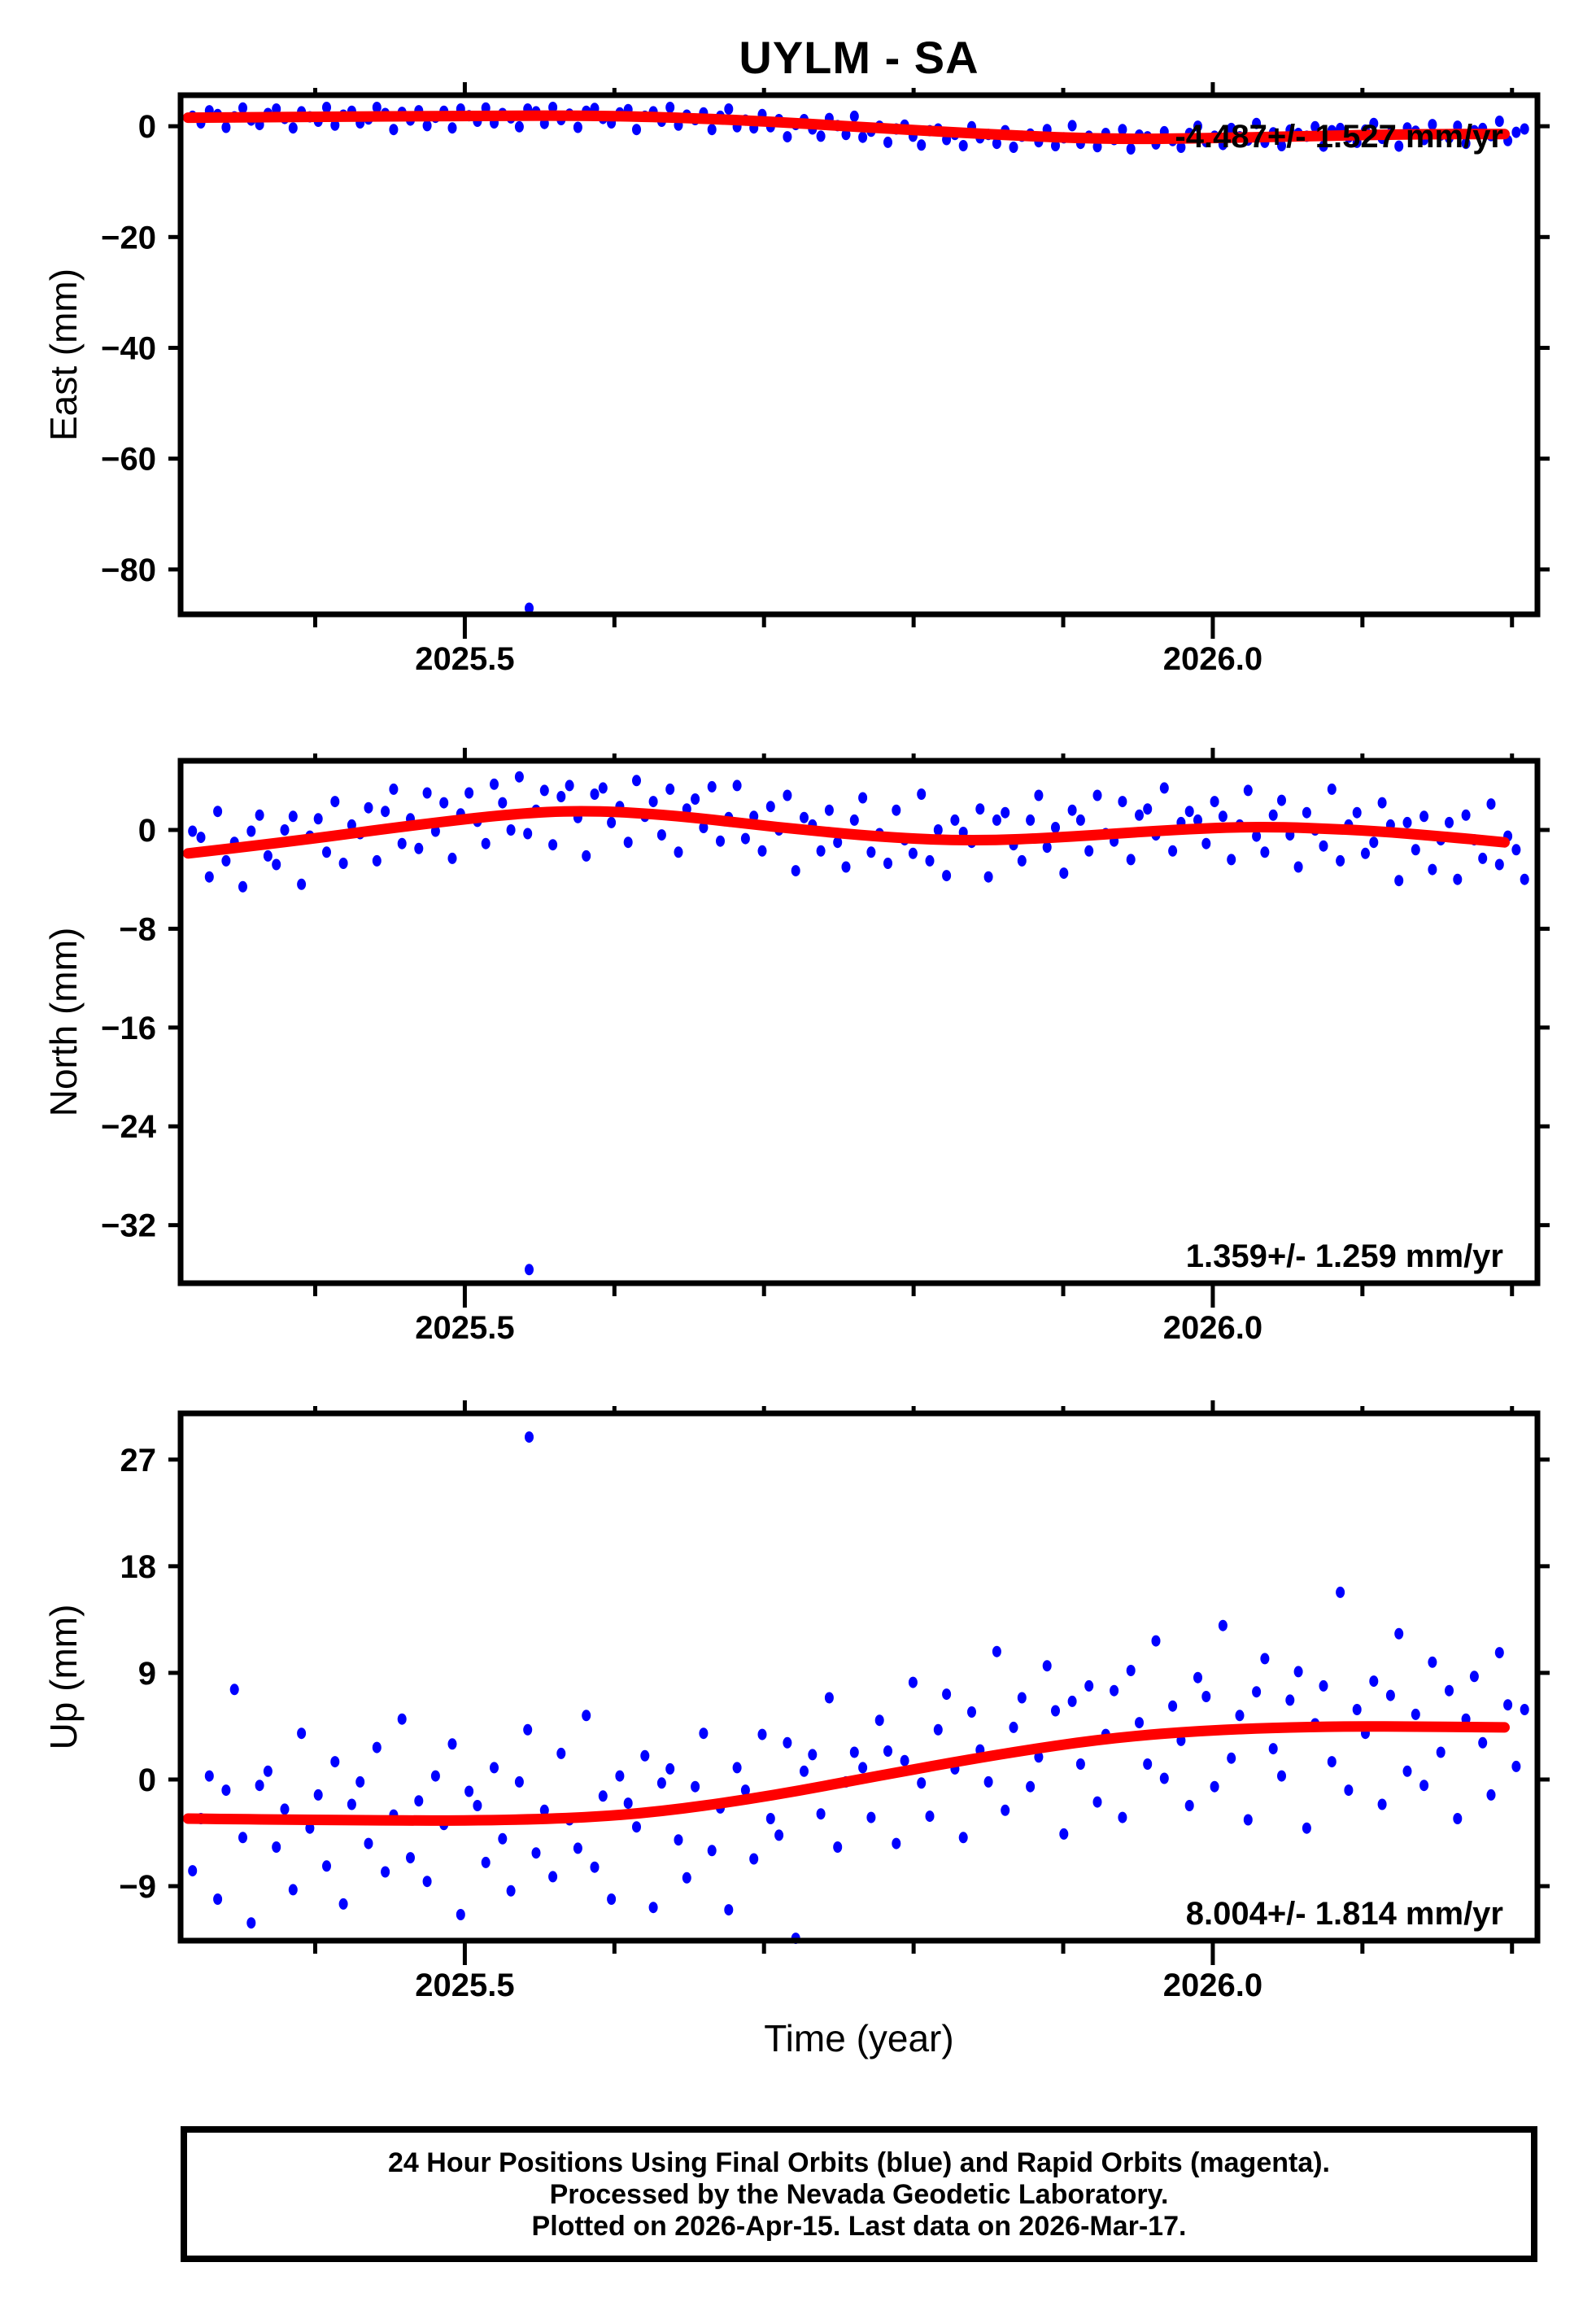 The image size is (1596, 2306). I want to click on east-outlier-point, so click(529, 608).